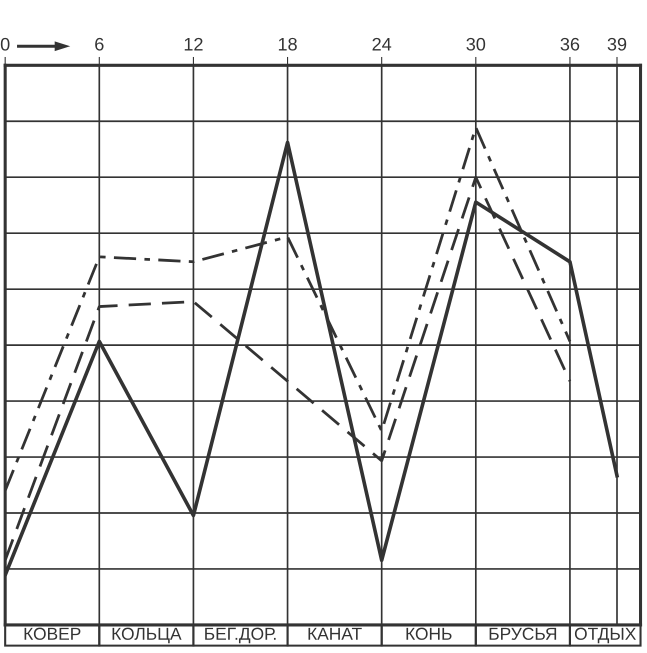 This screenshot has width=647, height=653. Describe the element at coordinates (335, 634) in the screenshot. I see `text: КАНАТ` at that location.